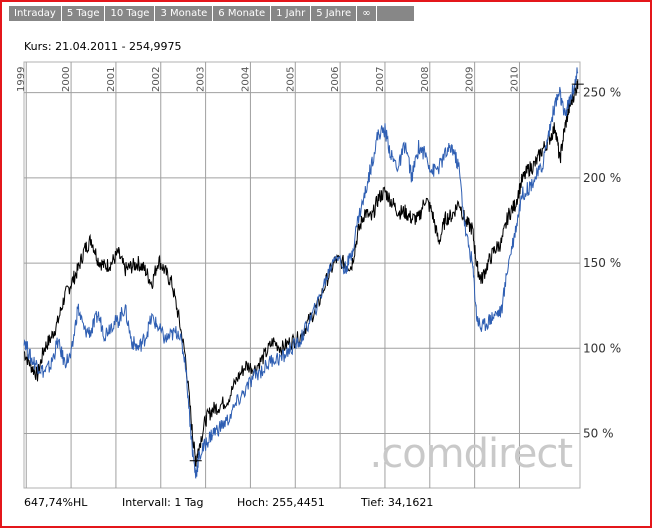  What do you see at coordinates (184, 13) in the screenshot?
I see `tab-3-monate: 3 Monate` at bounding box center [184, 13].